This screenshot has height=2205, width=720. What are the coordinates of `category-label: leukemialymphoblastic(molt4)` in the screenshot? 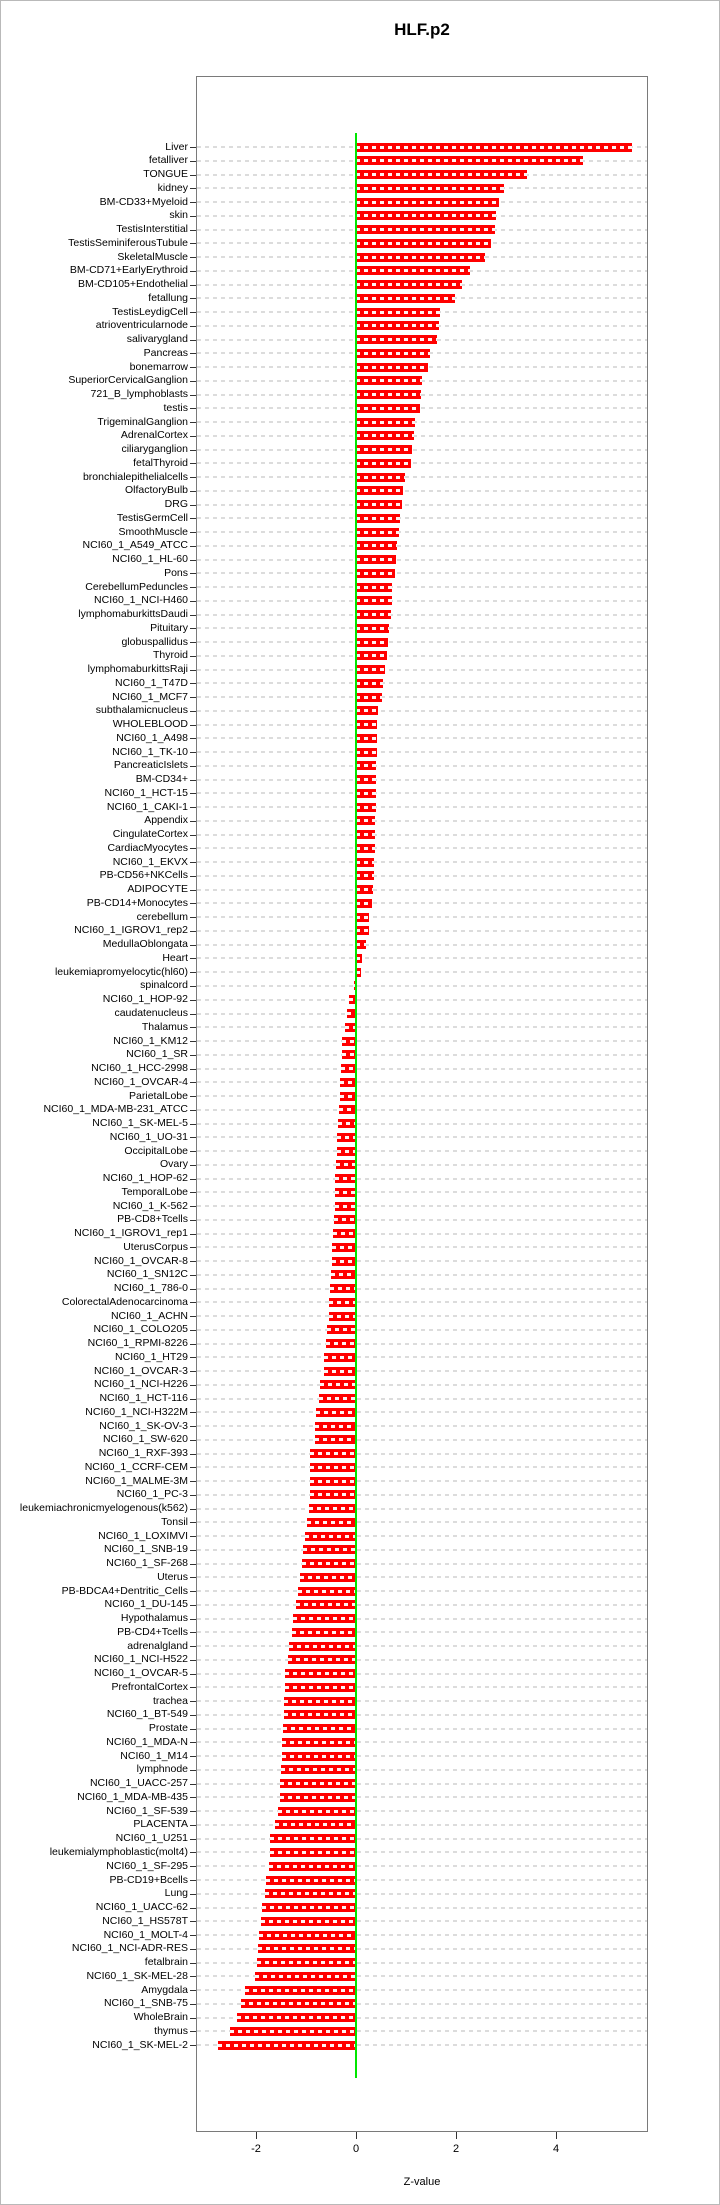 It's located at (118, 1851).